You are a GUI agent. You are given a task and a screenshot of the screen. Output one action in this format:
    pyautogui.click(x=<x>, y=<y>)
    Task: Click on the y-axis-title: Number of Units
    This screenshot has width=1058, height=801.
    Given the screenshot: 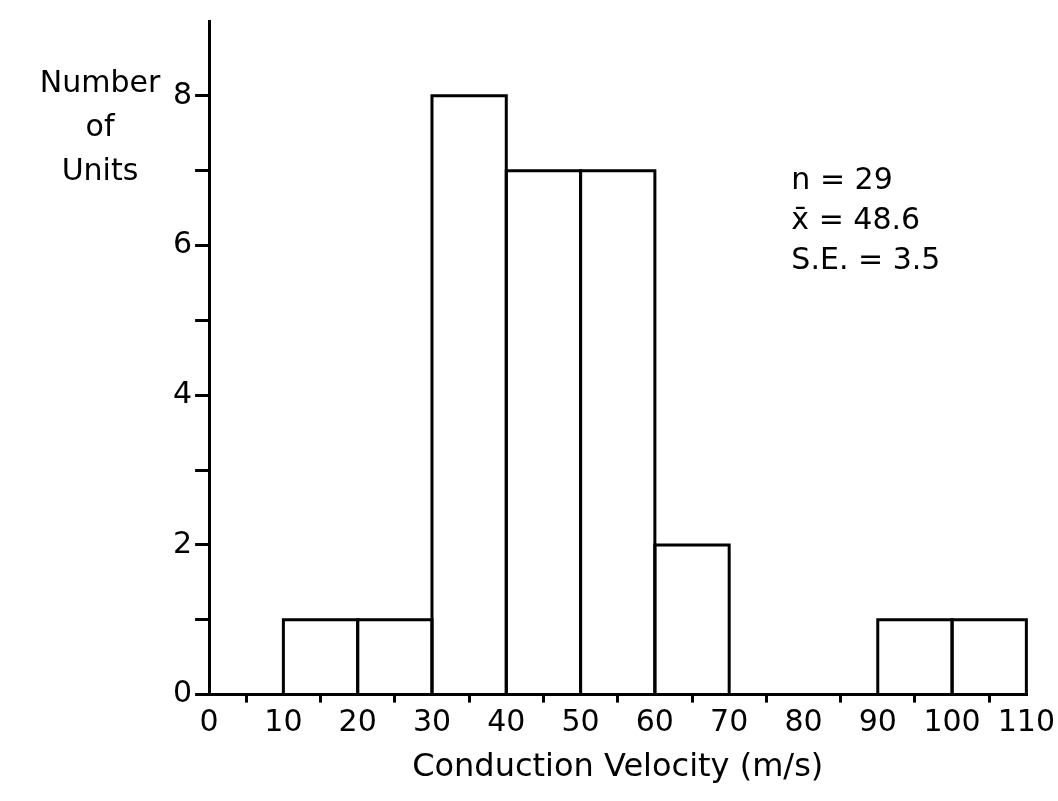 What is the action you would take?
    pyautogui.click(x=100, y=125)
    